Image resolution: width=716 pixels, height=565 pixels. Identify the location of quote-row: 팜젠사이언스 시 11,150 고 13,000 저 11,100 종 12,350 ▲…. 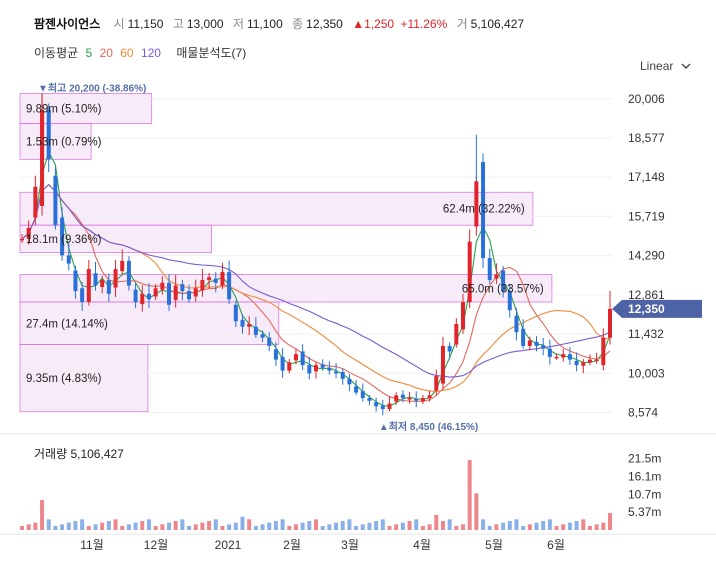
(282, 23).